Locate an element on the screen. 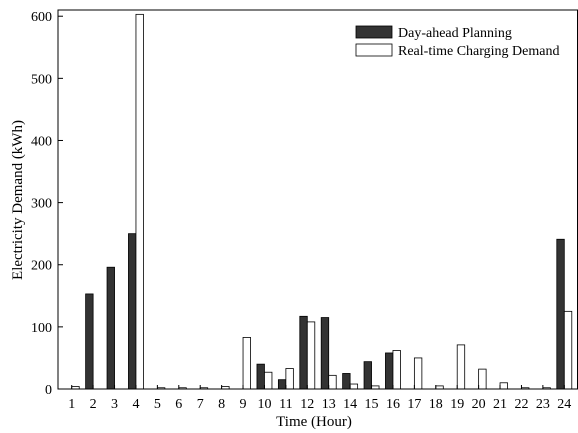  x-tick-label: 1 is located at coordinates (71, 404).